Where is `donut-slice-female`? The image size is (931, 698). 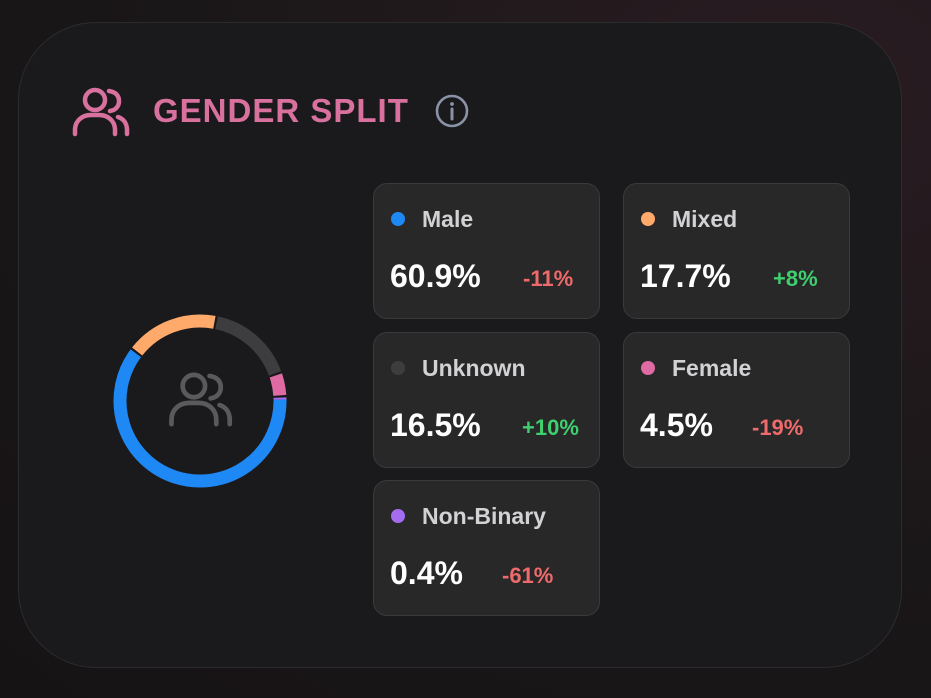
donut-slice-female is located at coordinates (278, 385).